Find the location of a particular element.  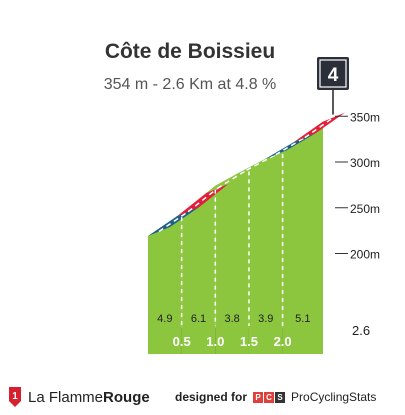

profile-labels-layer: 4.9 6.1 3.8 3.9 5.1 0.5 1.0 1.5 2.0 2.6 is located at coordinates (263, 331).